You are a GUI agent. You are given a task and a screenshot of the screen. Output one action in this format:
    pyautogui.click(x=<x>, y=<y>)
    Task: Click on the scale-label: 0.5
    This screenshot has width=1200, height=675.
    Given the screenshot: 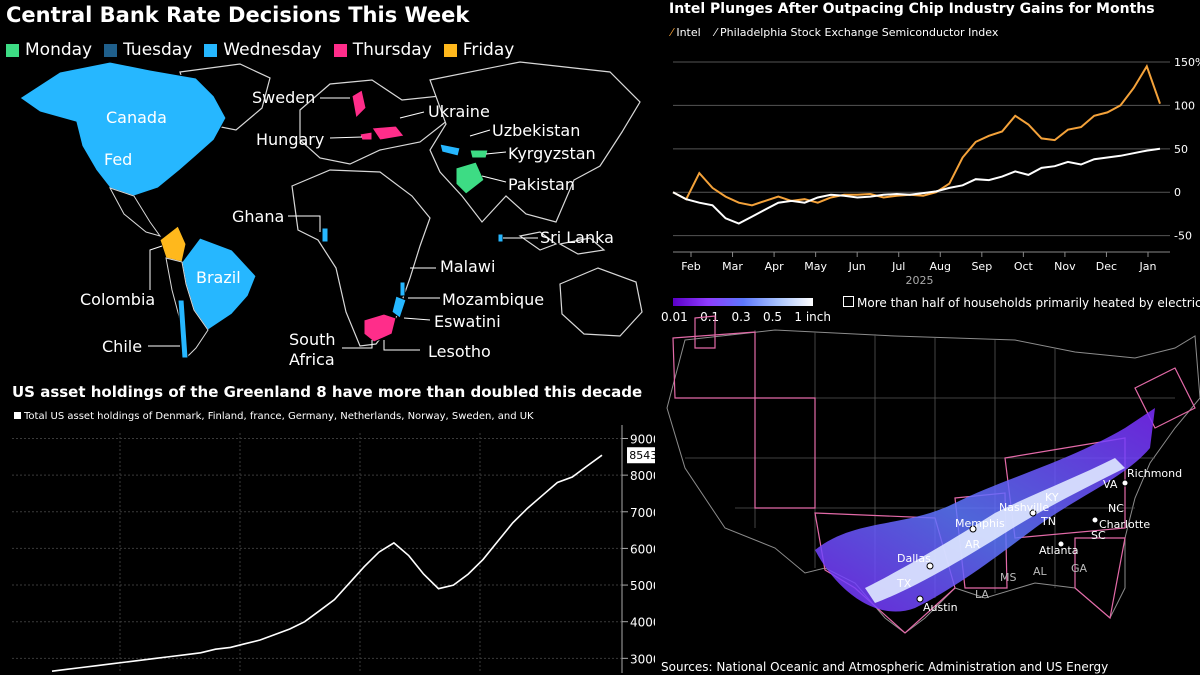 What is the action you would take?
    pyautogui.click(x=772, y=317)
    